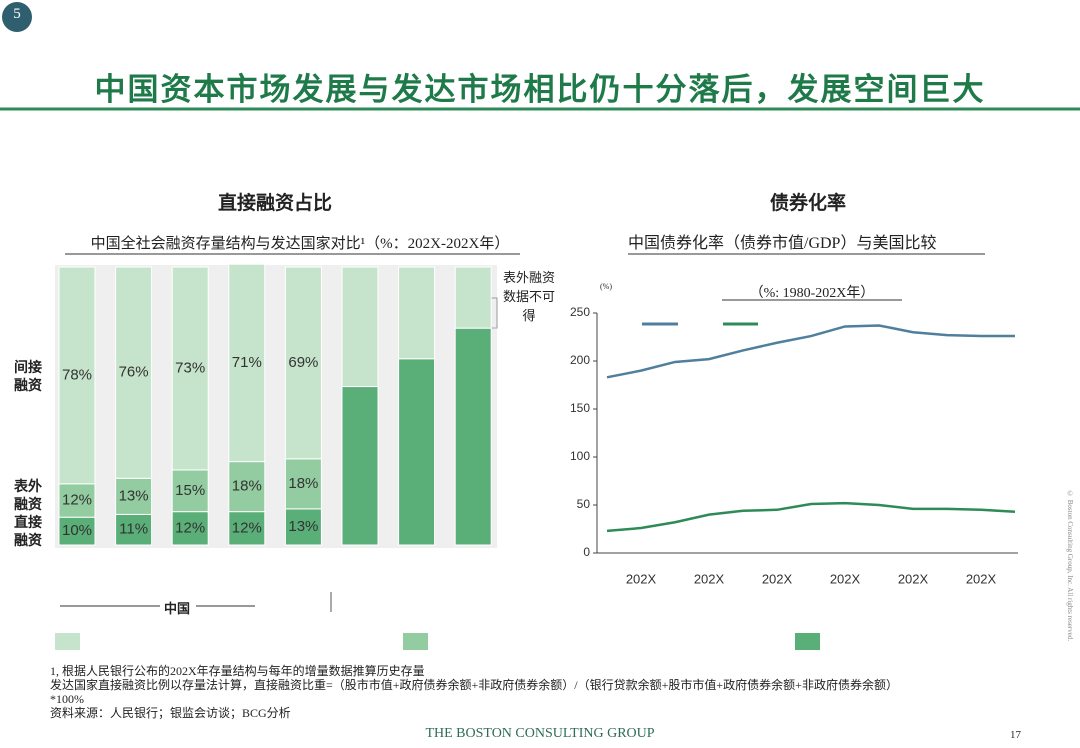 This screenshot has width=1080, height=748. I want to click on data-label: 78%, so click(77, 374).